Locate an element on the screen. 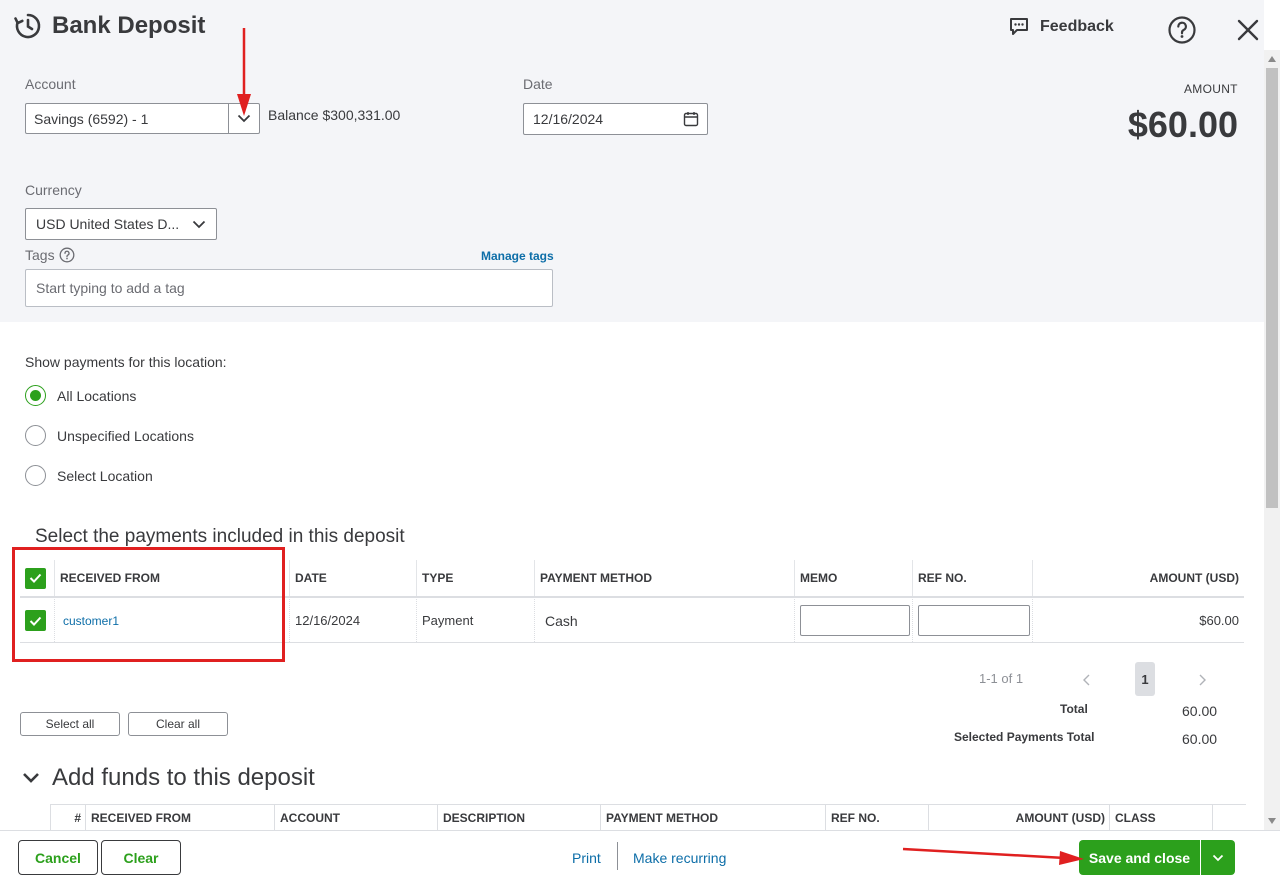  total-label: Total is located at coordinates (1074, 709).